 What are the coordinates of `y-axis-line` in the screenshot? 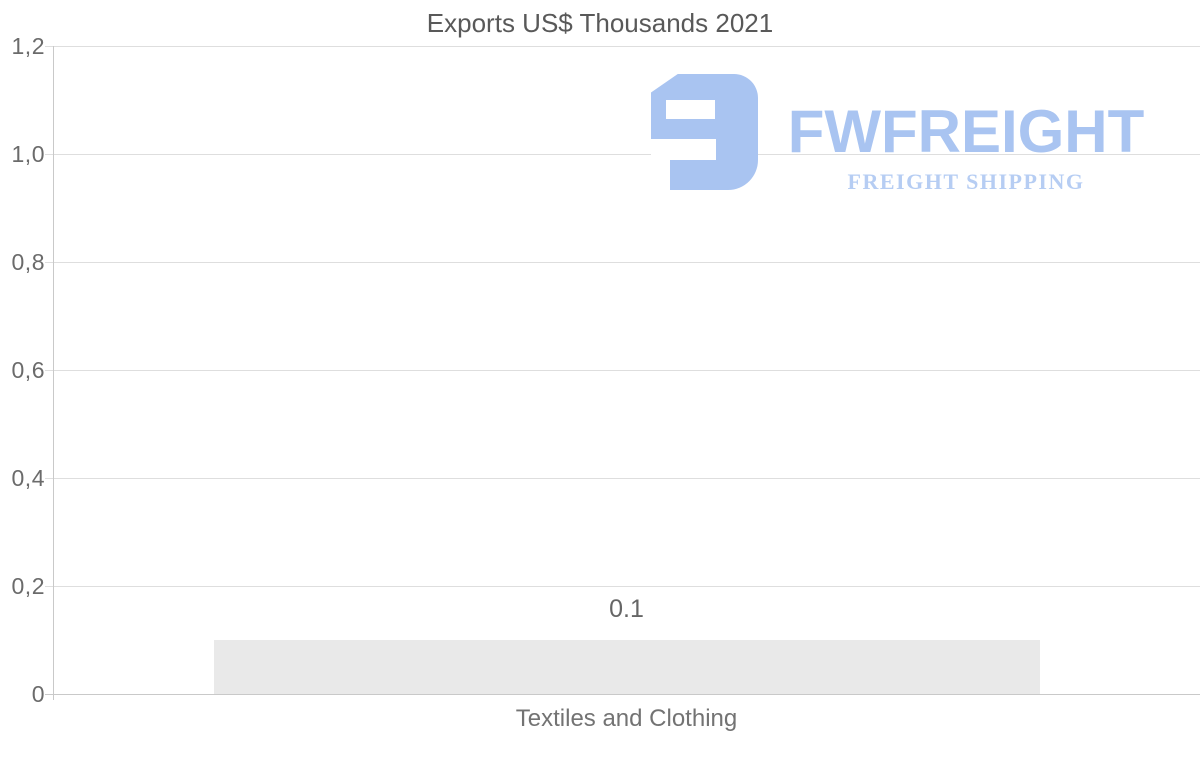 It's located at (53, 373).